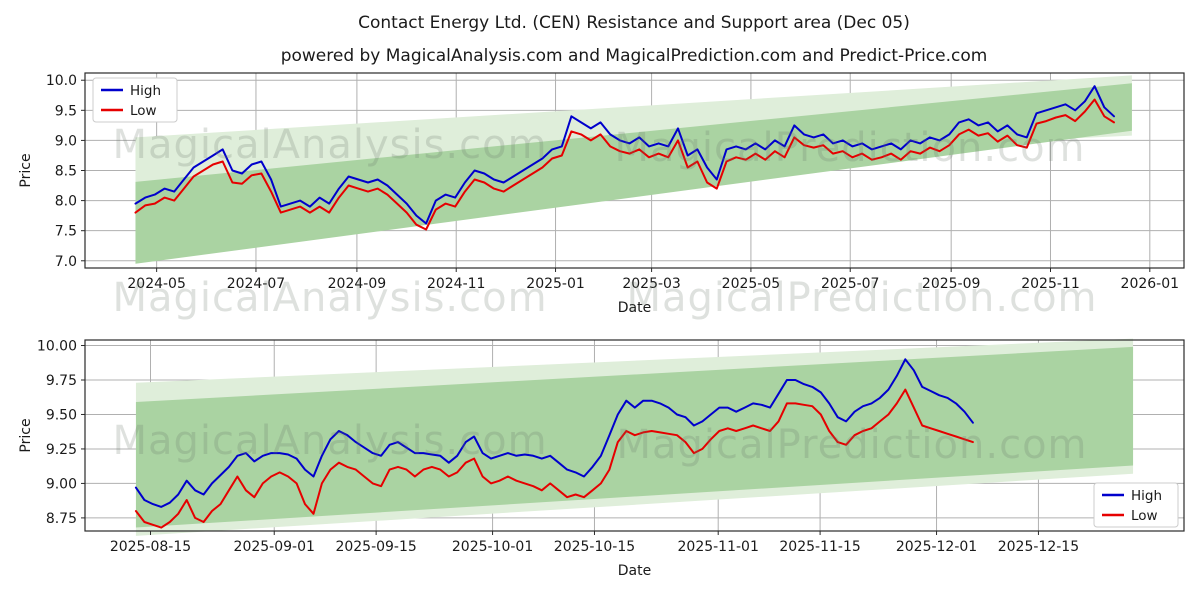 This screenshot has height=600, width=1200. I want to click on y-tick-label: 9.50, so click(61, 415).